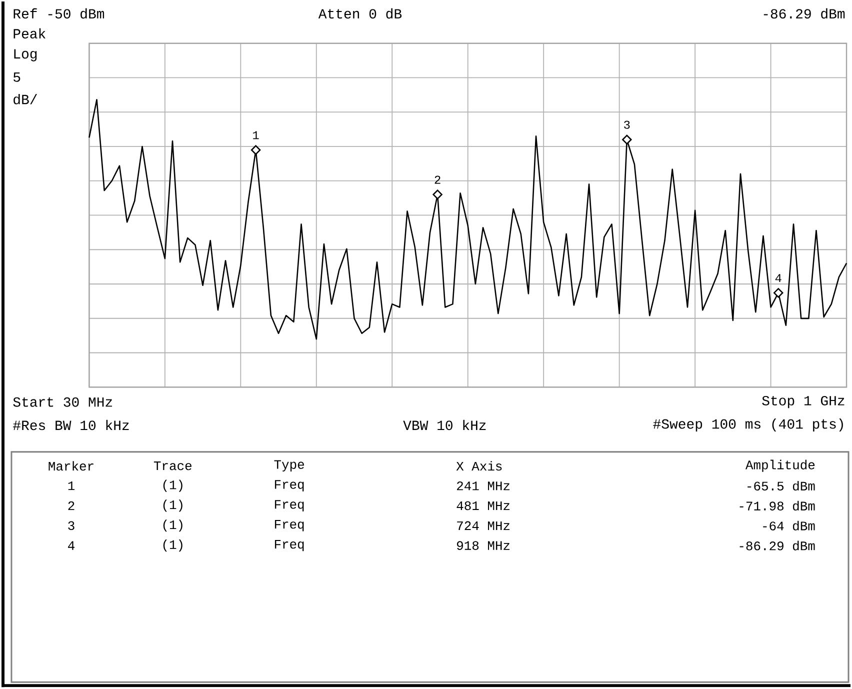 This screenshot has height=689, width=852. Describe the element at coordinates (803, 402) in the screenshot. I see `text: Stop 1 GHz` at that location.